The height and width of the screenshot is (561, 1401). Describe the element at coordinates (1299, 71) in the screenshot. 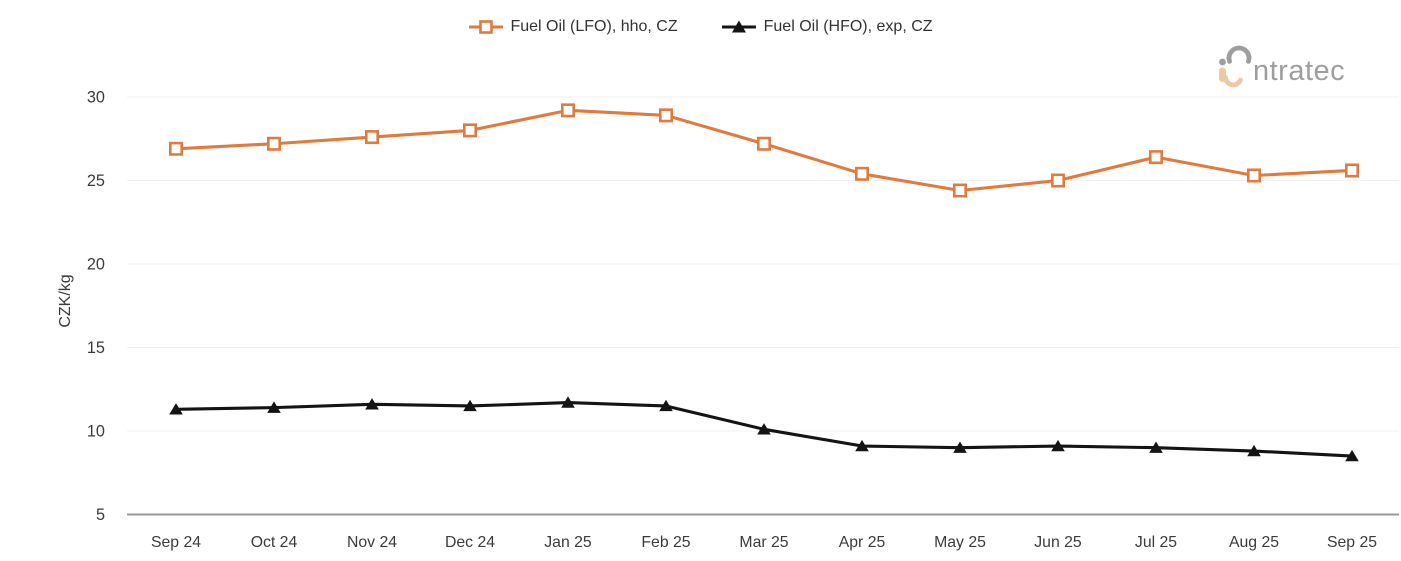

I see `brand-wordmark: ntratec` at that location.